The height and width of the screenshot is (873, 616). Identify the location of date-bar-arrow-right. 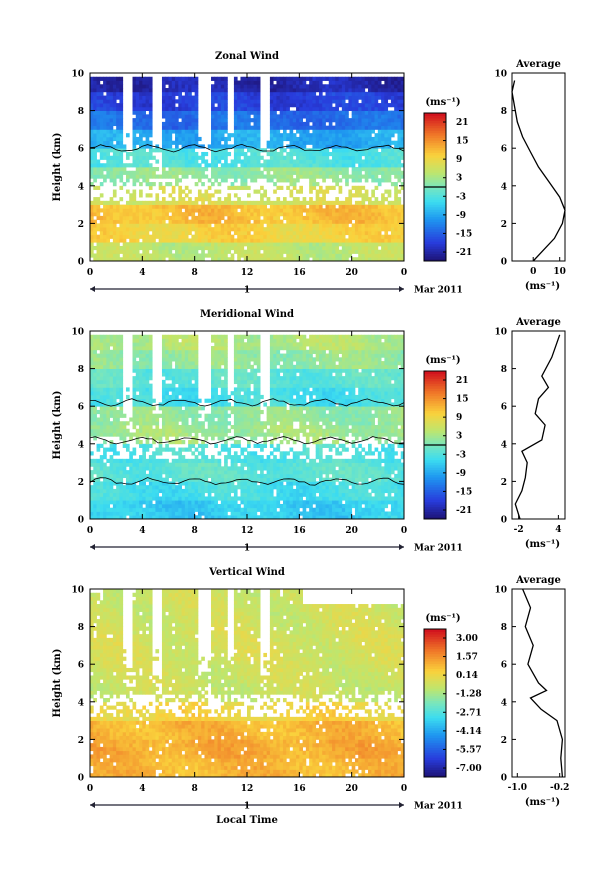
(401, 289).